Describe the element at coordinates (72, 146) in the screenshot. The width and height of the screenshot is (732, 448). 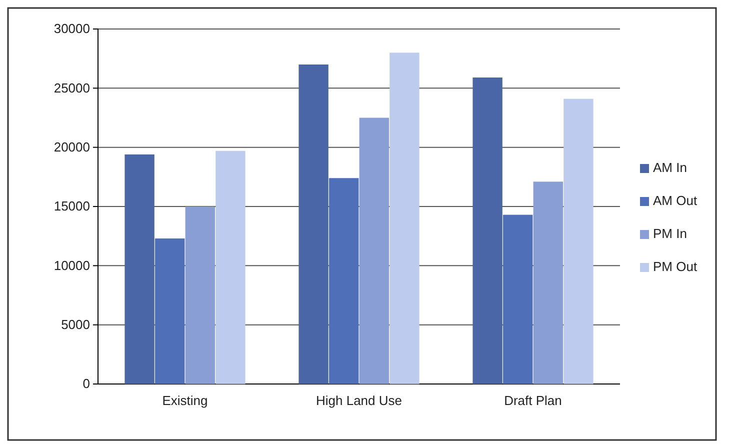
I see `y-tick-label: 20000` at that location.